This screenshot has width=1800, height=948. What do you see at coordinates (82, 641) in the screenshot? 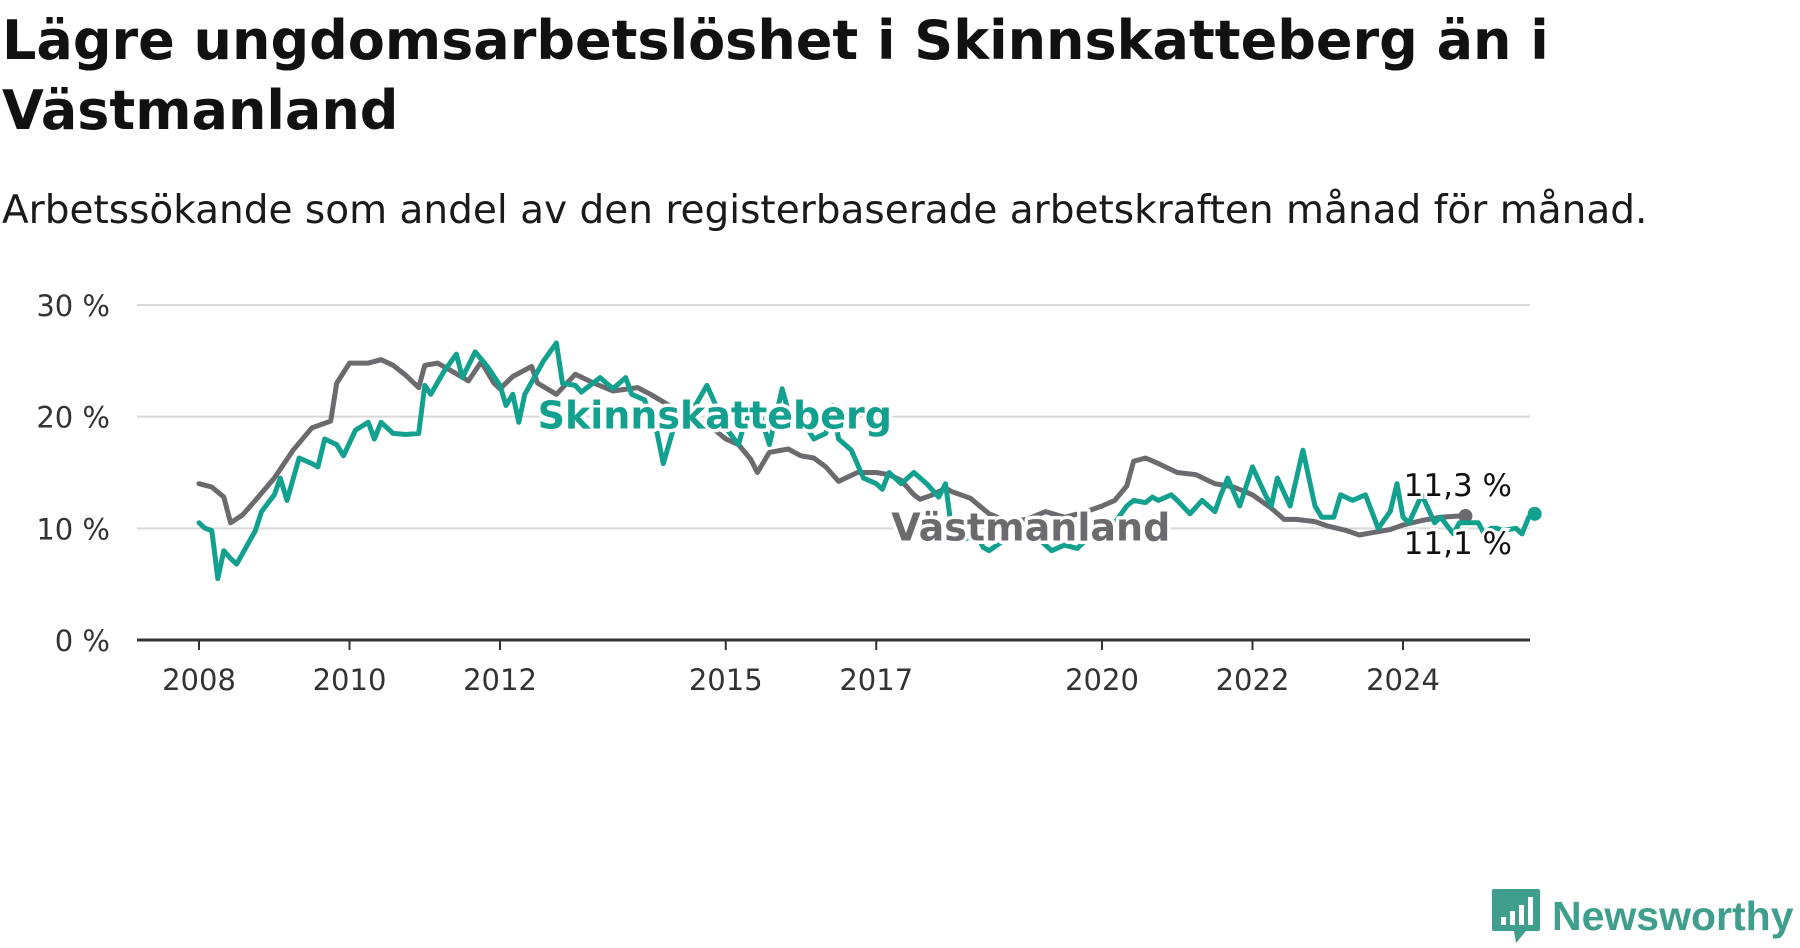
I see `y-tick-label: 0 %` at bounding box center [82, 641].